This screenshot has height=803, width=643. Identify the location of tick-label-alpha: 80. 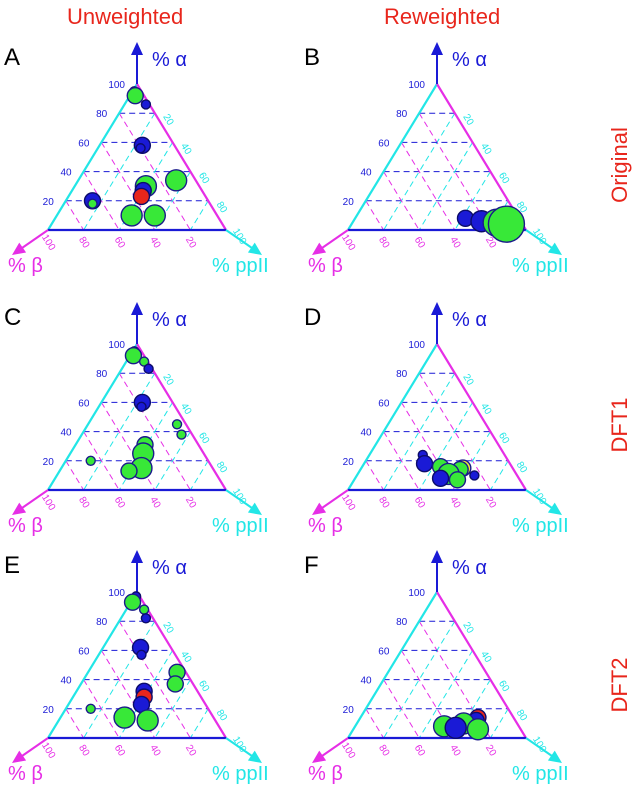
(402, 114).